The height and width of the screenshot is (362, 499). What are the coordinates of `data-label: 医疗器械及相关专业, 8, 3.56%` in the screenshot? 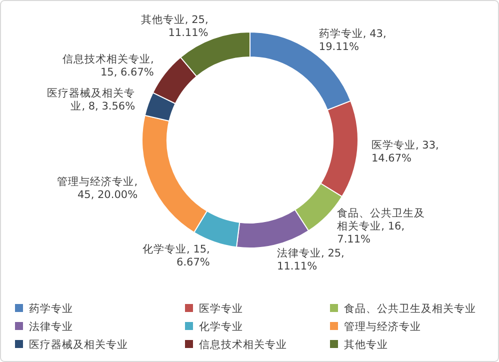 It's located at (91, 99).